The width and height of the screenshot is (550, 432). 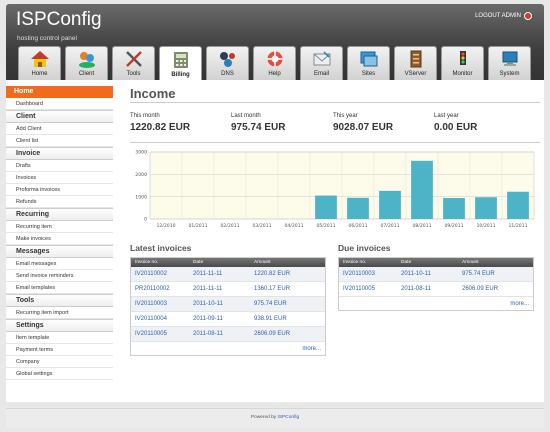 What do you see at coordinates (258, 123) in the screenshot?
I see `stat-last-month: Last month 975.74 EUR` at bounding box center [258, 123].